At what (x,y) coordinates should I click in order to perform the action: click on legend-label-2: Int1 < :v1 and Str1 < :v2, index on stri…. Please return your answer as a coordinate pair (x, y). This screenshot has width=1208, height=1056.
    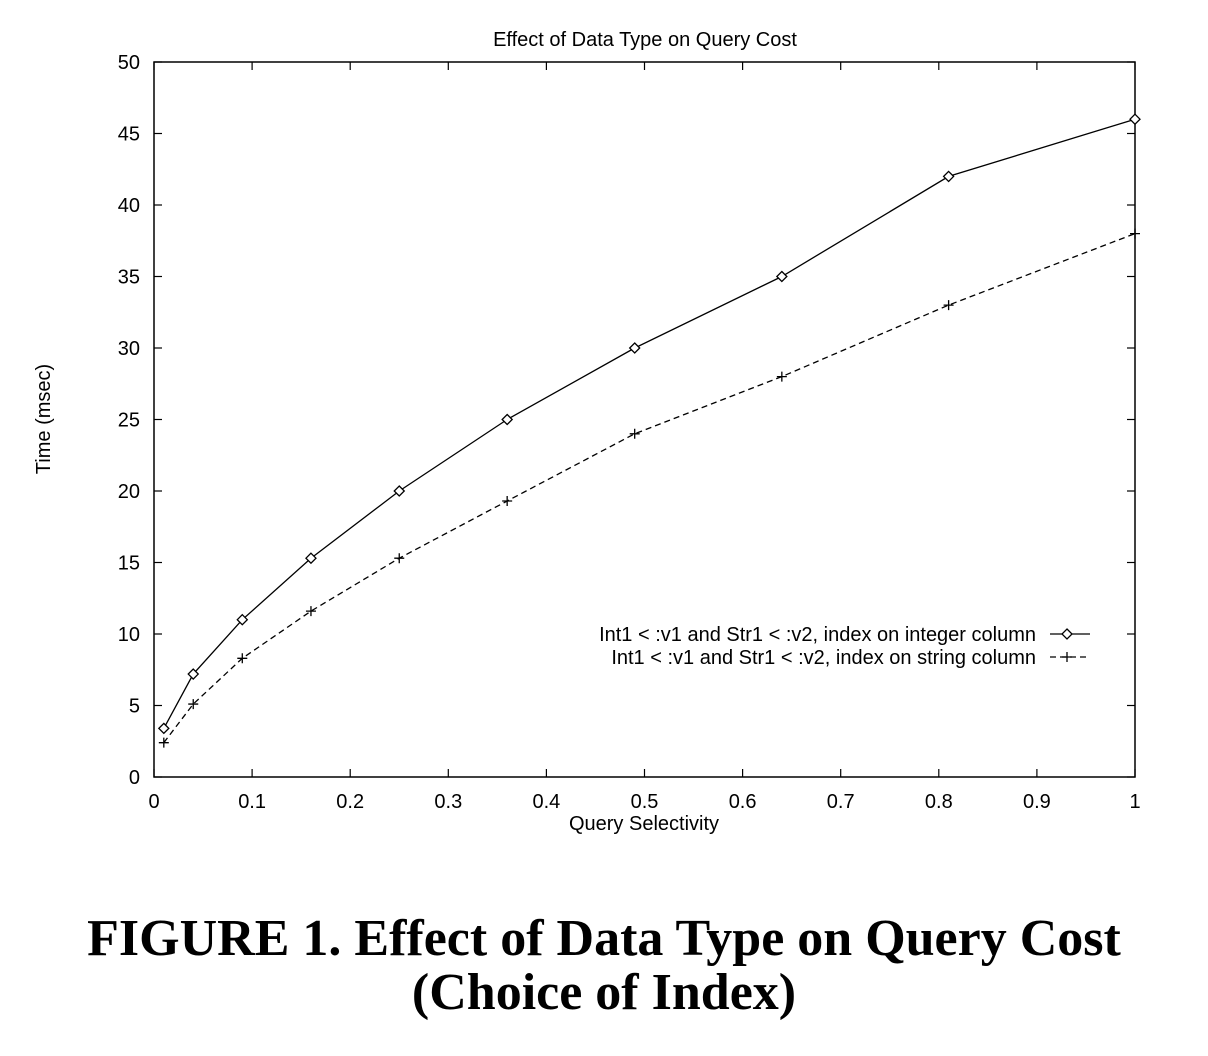
    Looking at the image, I should click on (823, 658).